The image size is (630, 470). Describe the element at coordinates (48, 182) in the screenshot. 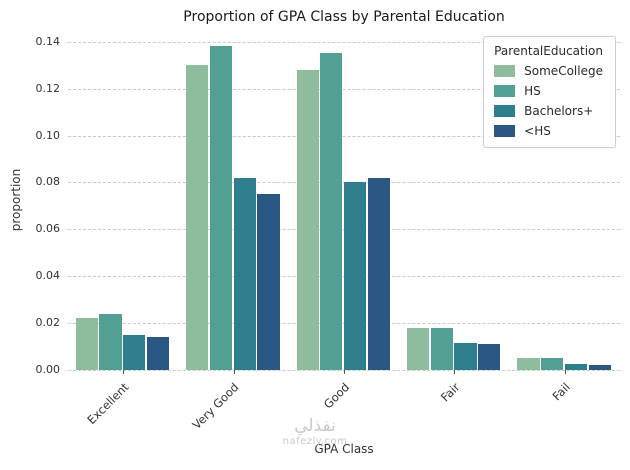

I see `y-tick-label: 0.08` at that location.